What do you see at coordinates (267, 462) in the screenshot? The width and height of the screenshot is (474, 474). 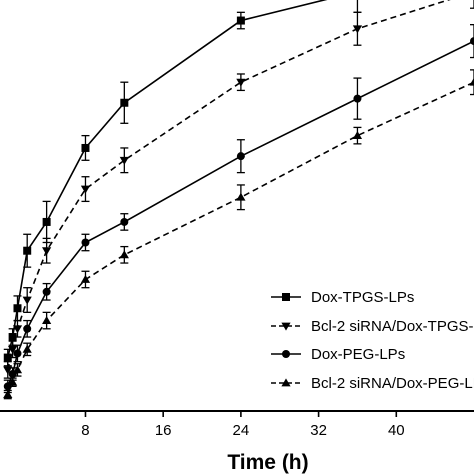 I see `x-axis-title: Time (h)` at bounding box center [267, 462].